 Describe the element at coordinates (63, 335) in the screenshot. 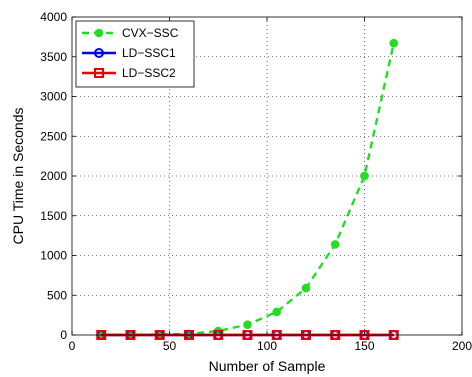

I see `y-tick-label: 0` at that location.